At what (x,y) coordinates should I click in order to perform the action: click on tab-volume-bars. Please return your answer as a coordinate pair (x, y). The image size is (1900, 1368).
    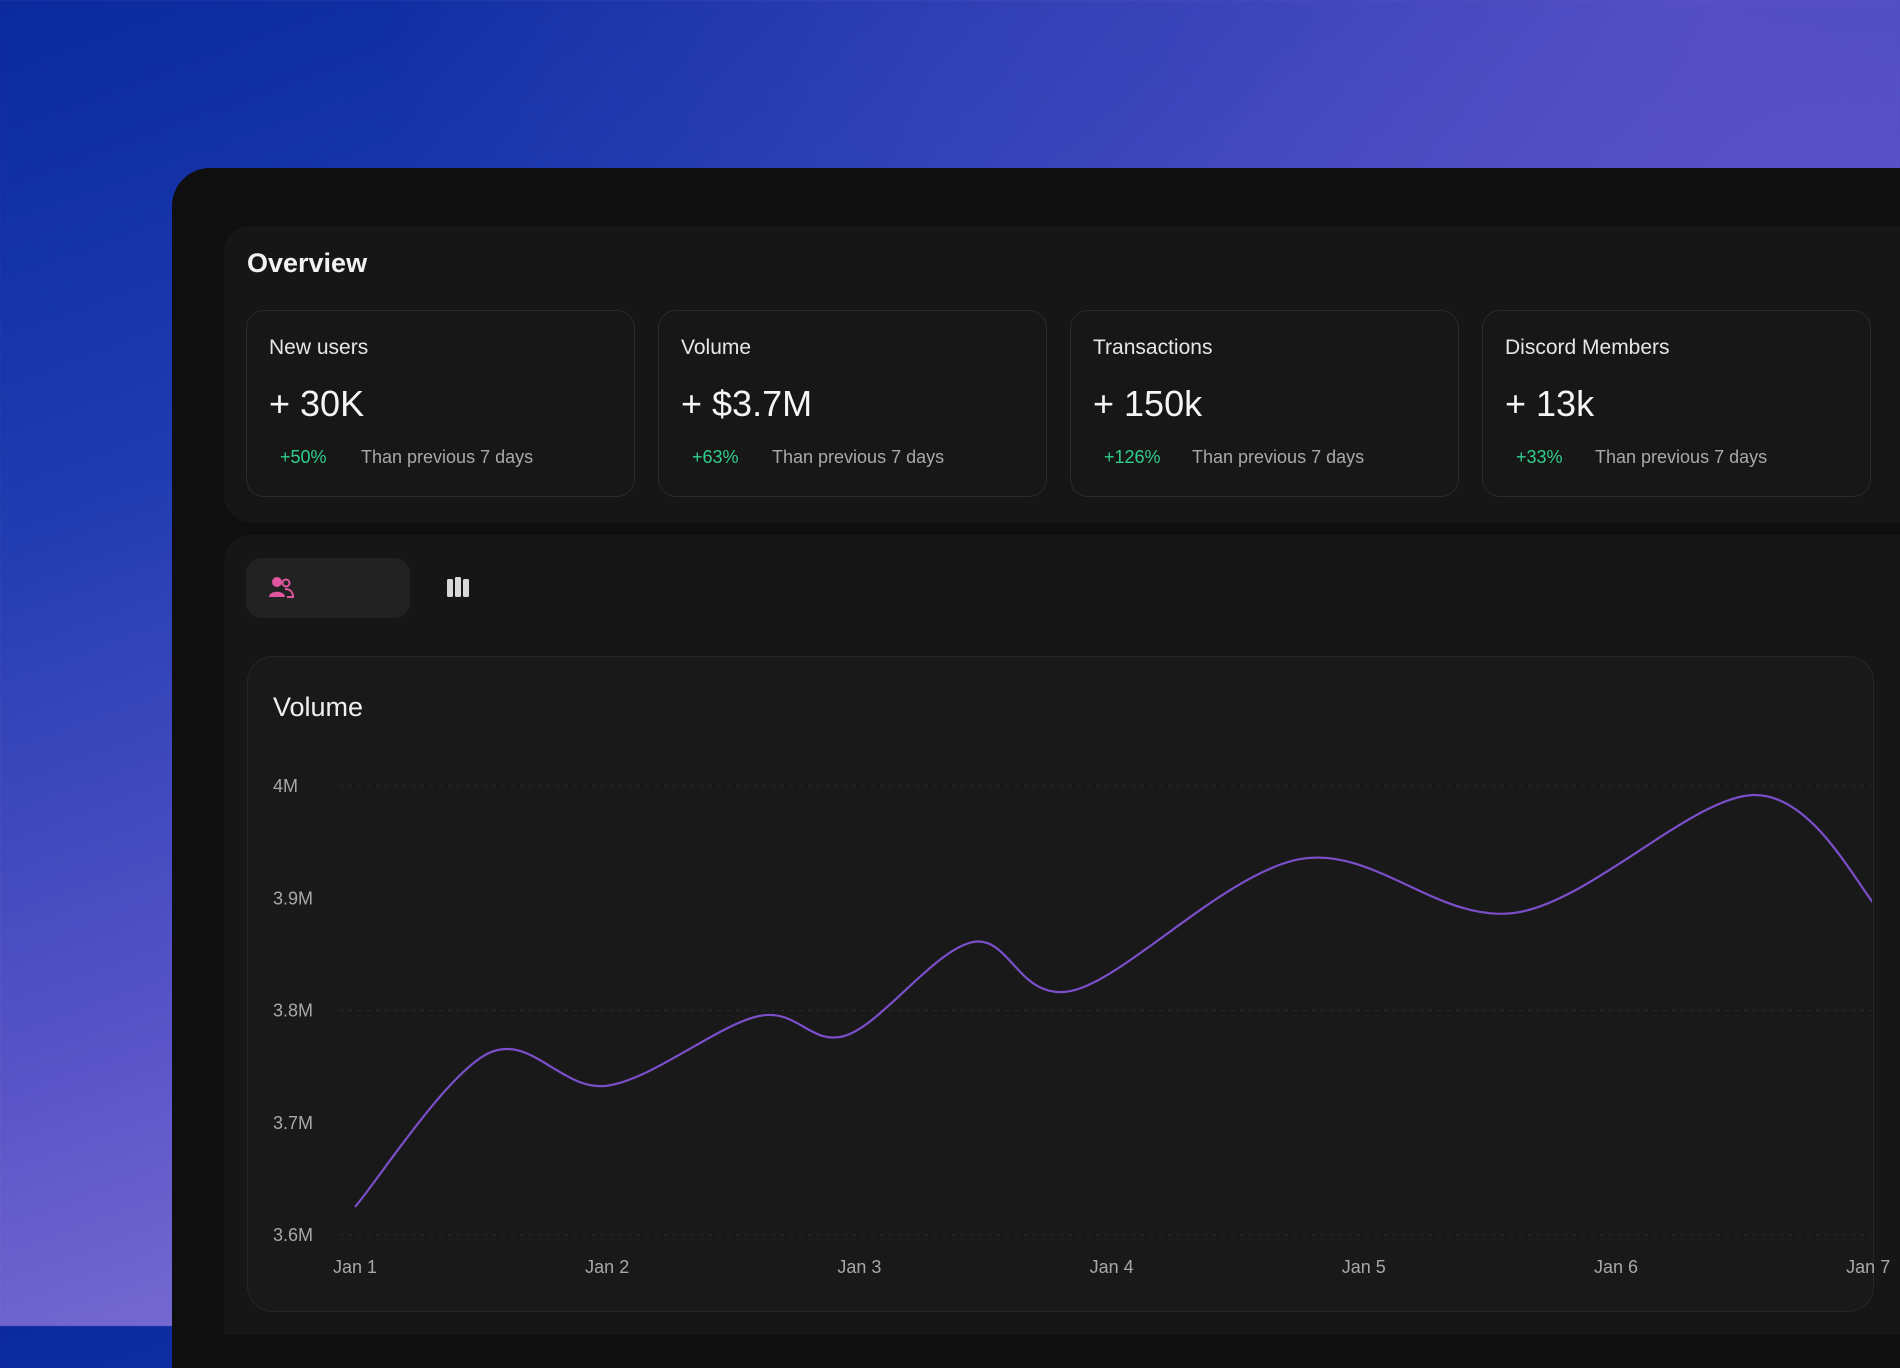
    Looking at the image, I should click on (458, 588).